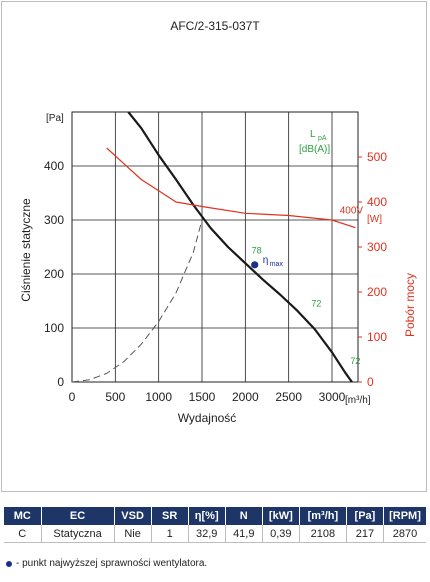  Describe the element at coordinates (280, 534) in the screenshot. I see `table-cell: 0,39` at that location.